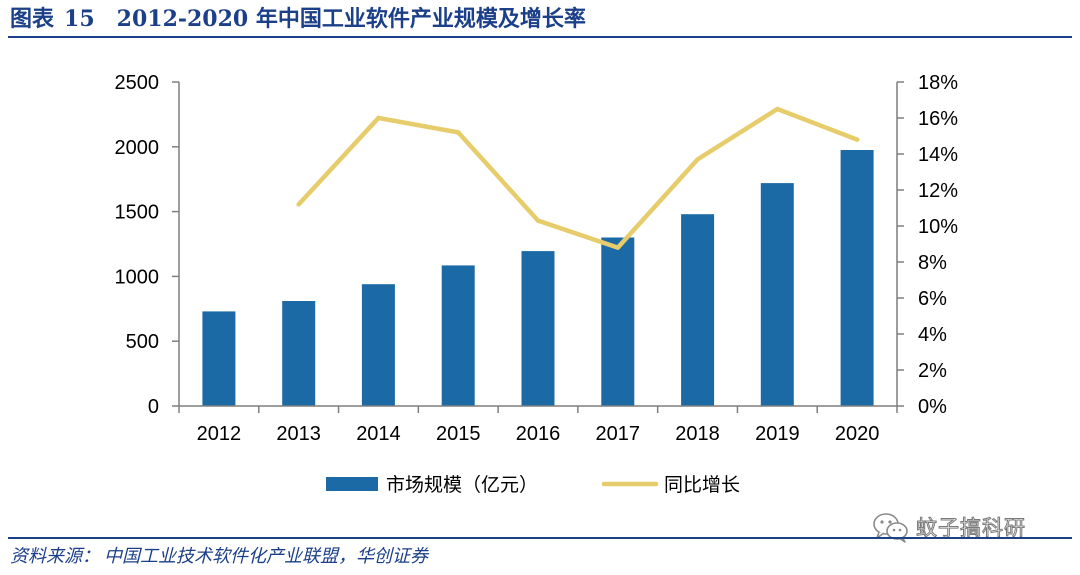 Image resolution: width=1080 pixels, height=575 pixels. Describe the element at coordinates (458, 335) in the screenshot. I see `bar-2015` at that location.